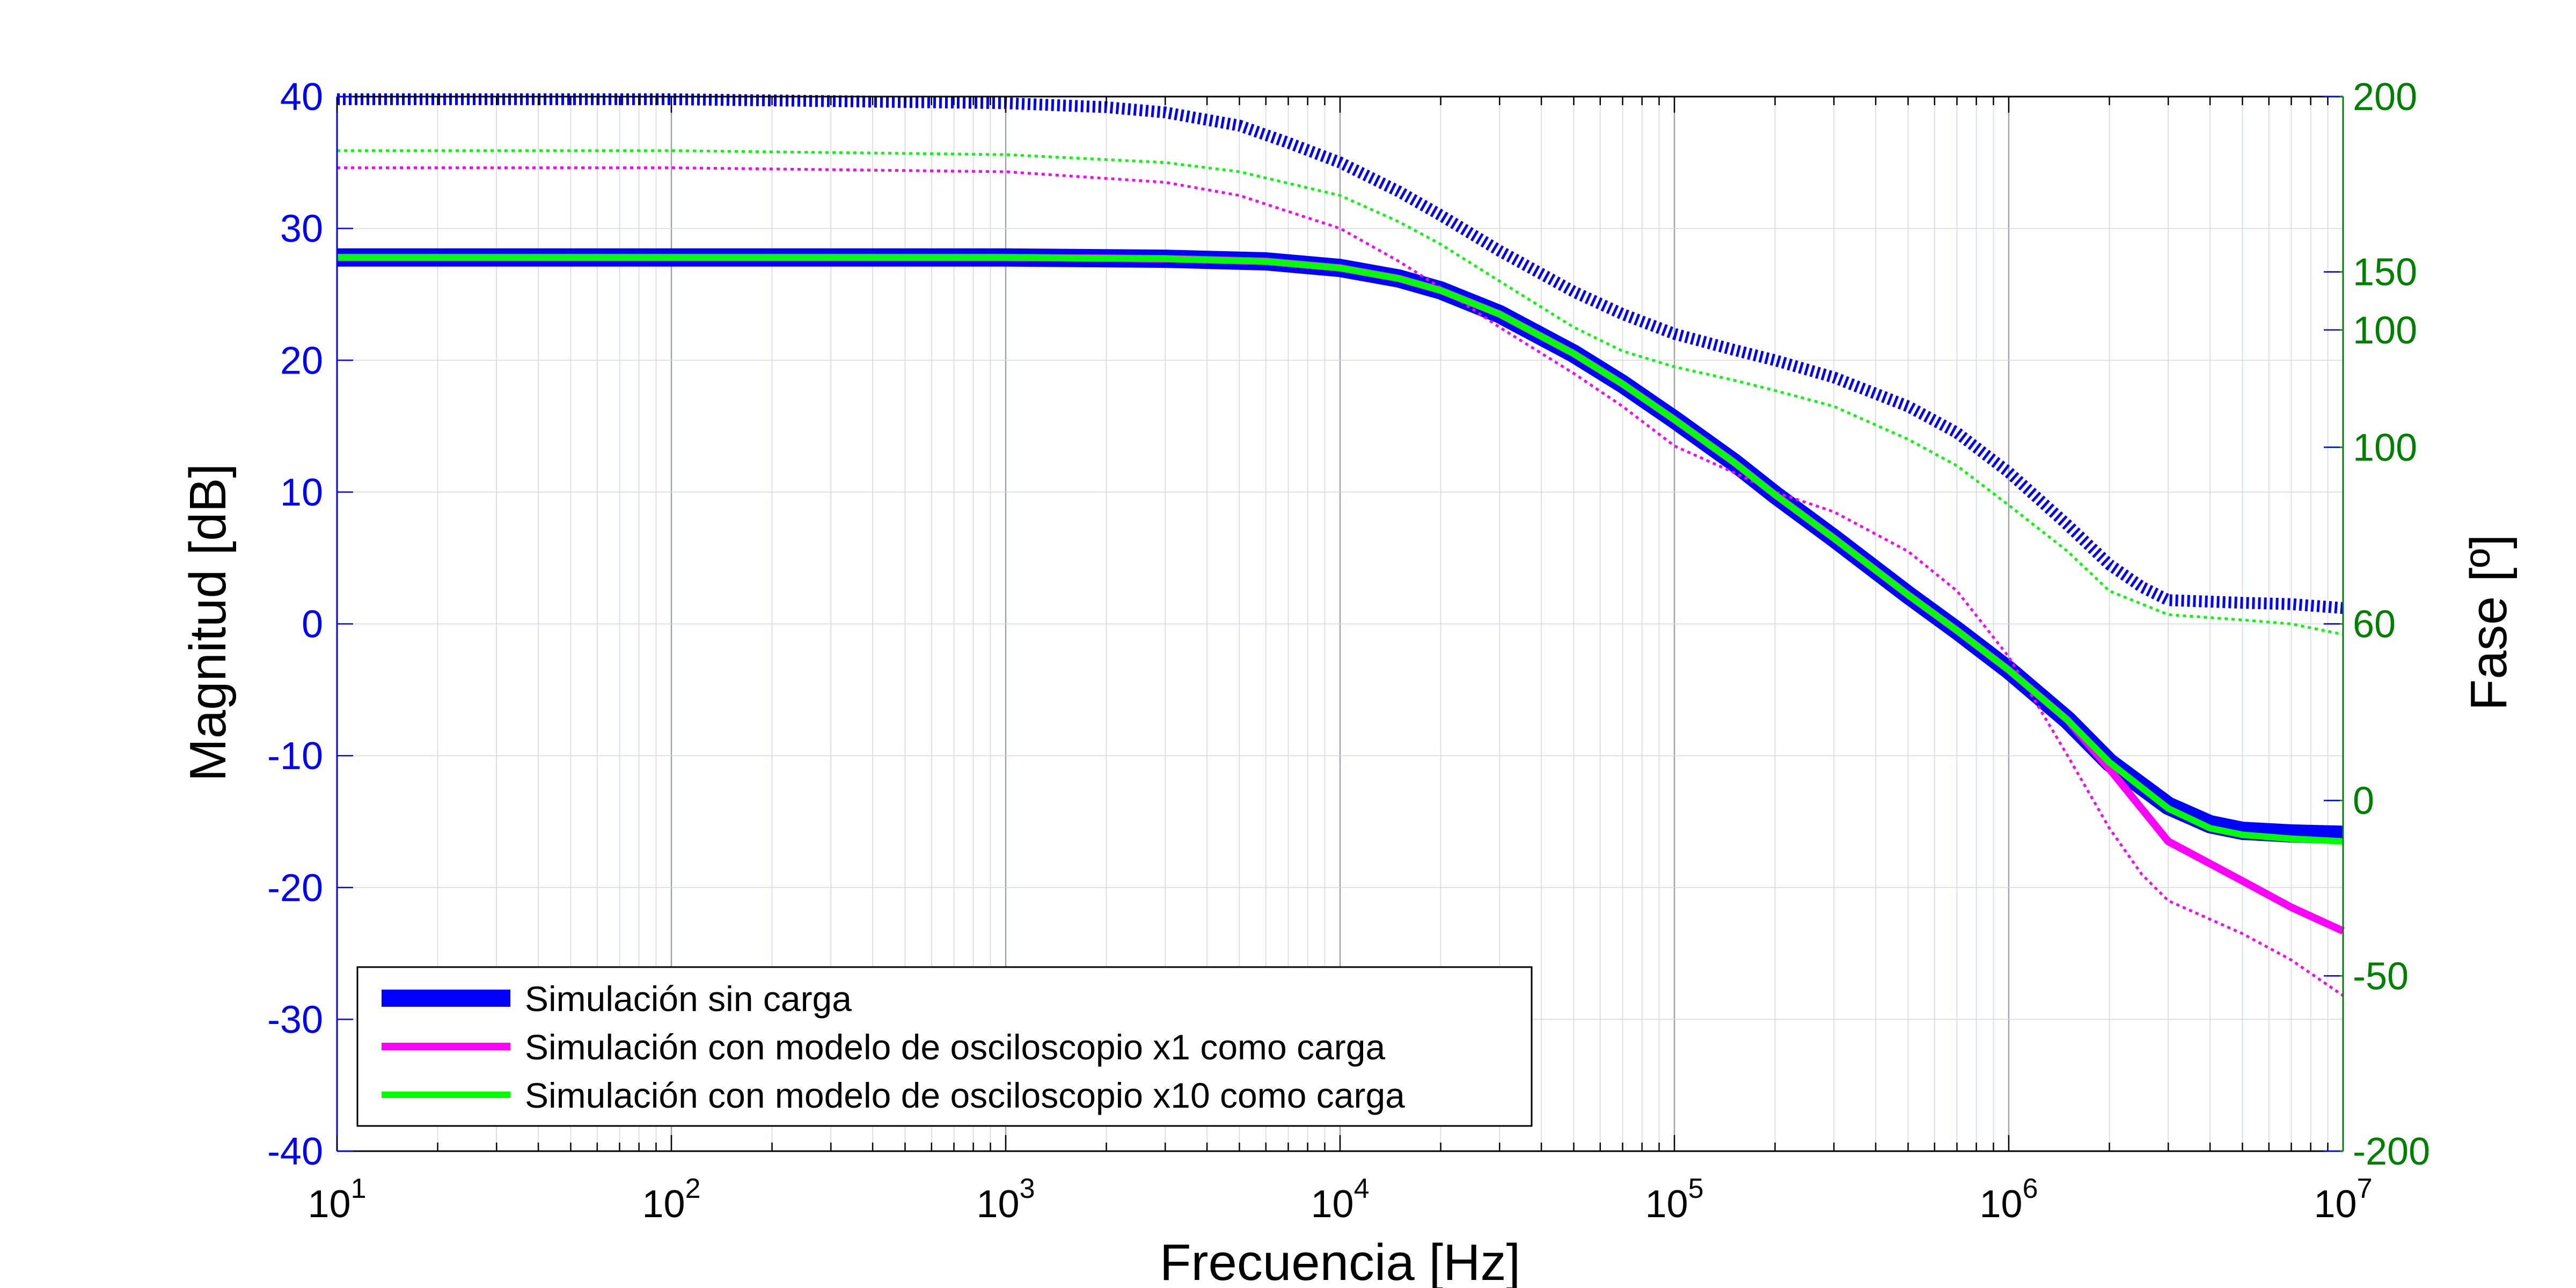  I want to click on y2-tick-label: -200, so click(2391, 1151).